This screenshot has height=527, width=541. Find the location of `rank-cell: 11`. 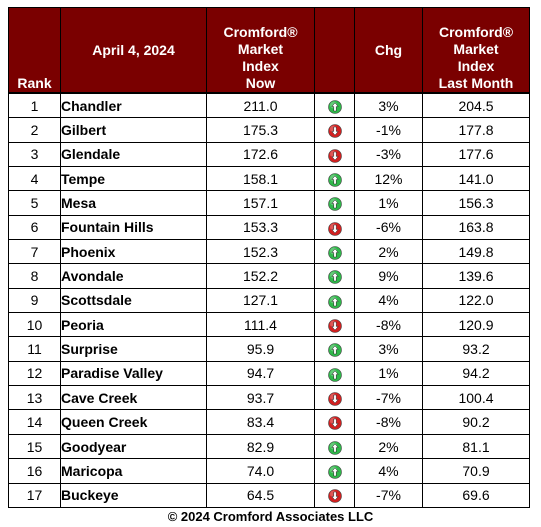

rank-cell: 11 is located at coordinates (34, 349).